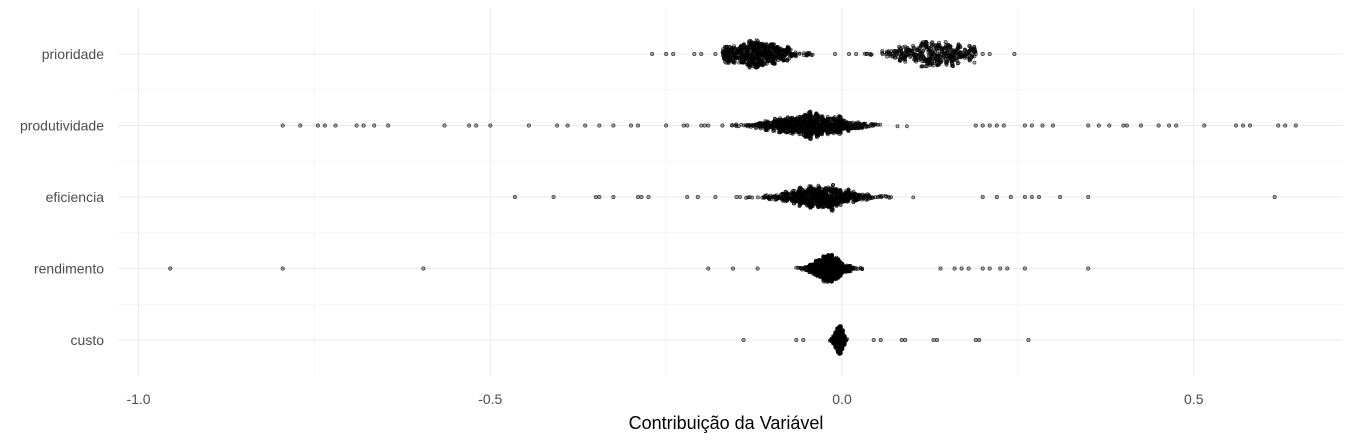 The image size is (1351, 443). I want to click on y-tick-label: rendimento, so click(69, 269).